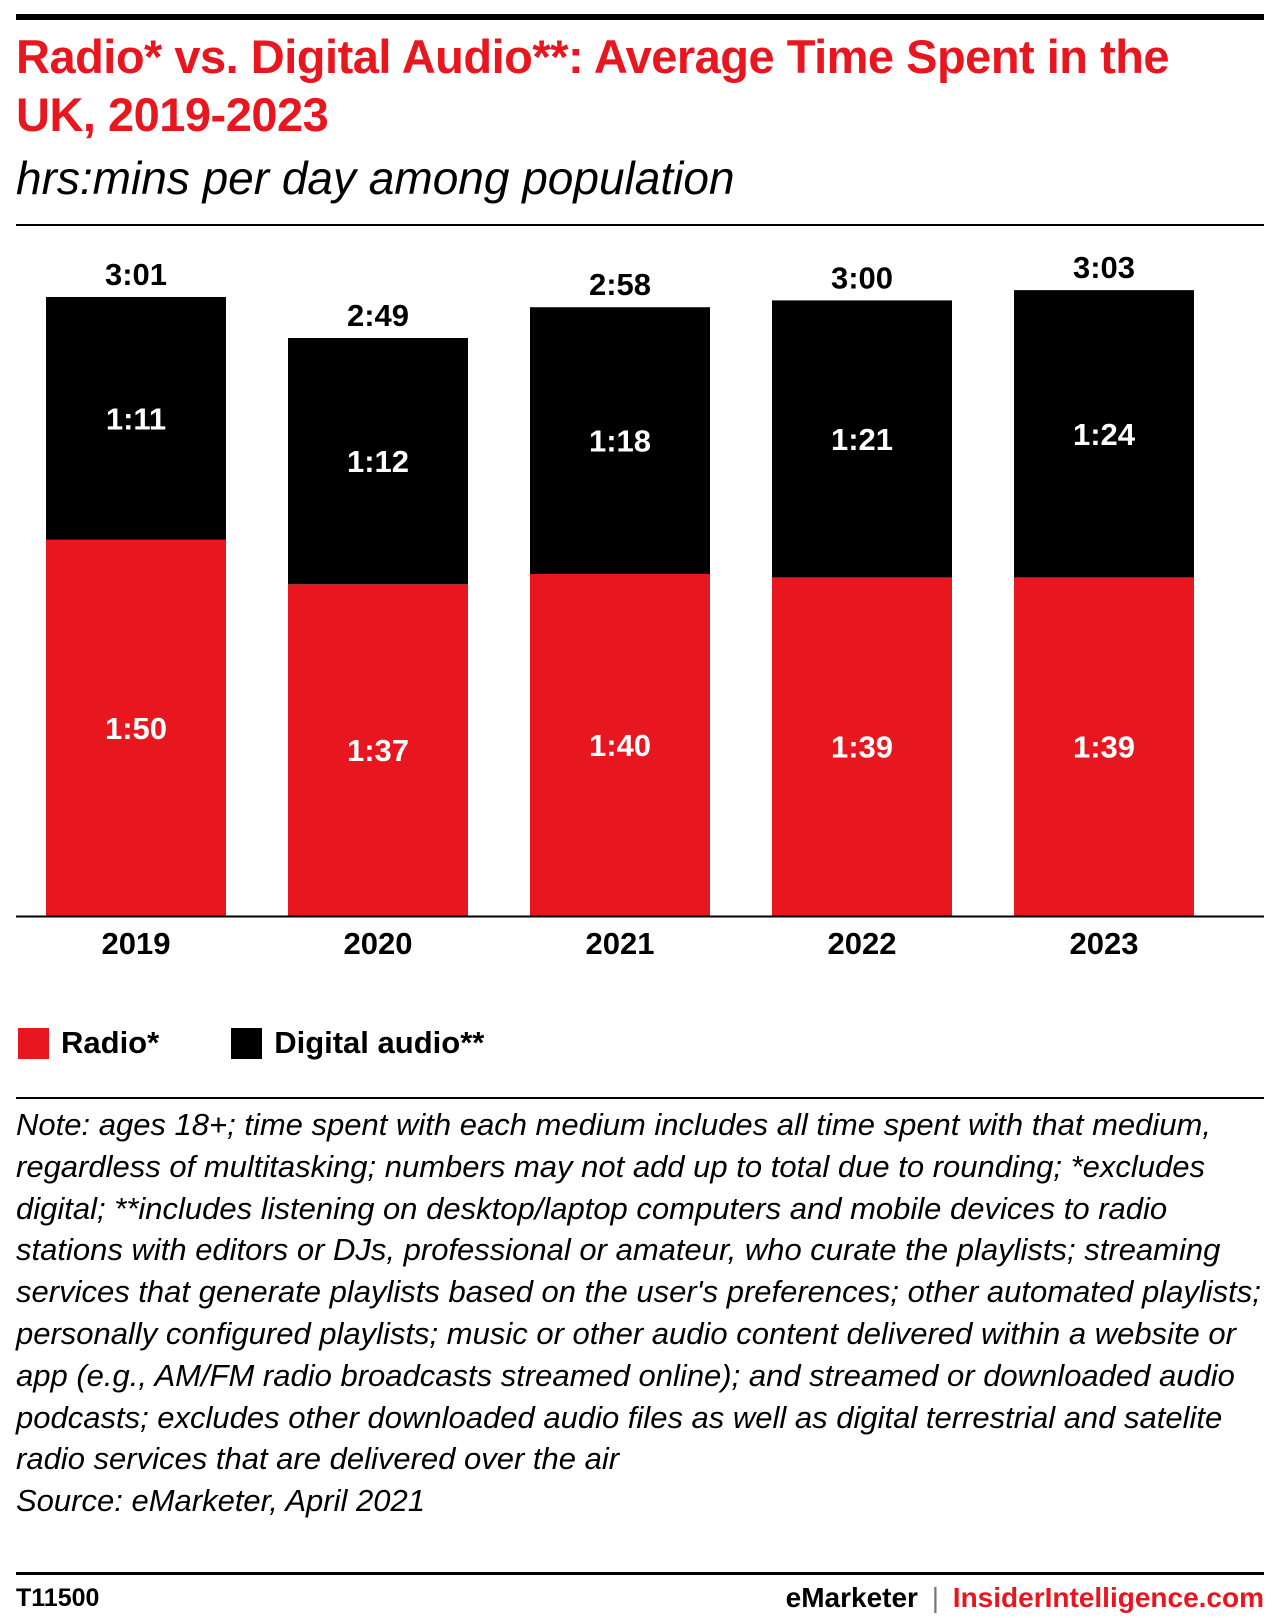  I want to click on data-label-radio-2022: 1:39, so click(862, 747).